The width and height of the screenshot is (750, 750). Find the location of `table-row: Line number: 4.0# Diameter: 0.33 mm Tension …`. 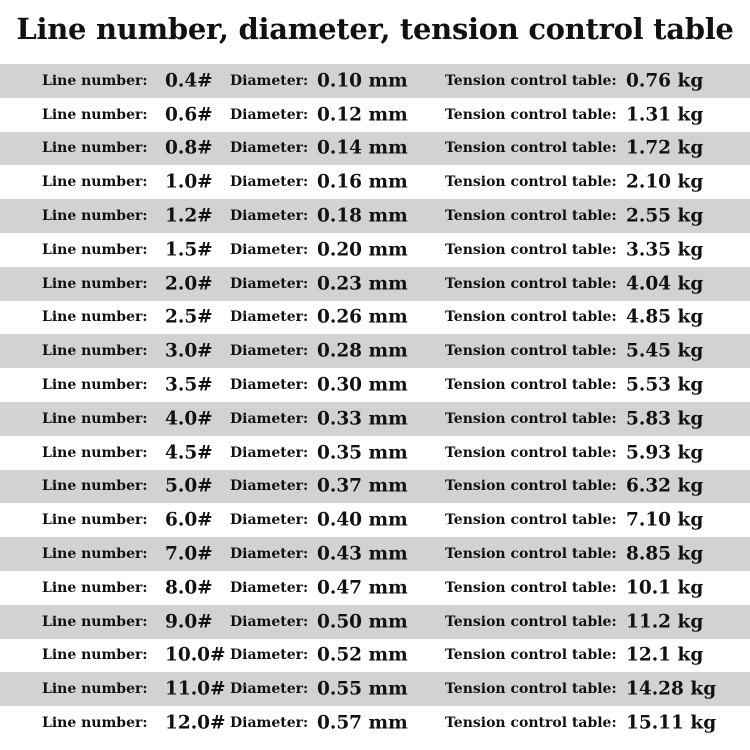

table-row: Line number: 4.0# Diameter: 0.33 mm Tension … is located at coordinates (375, 418).